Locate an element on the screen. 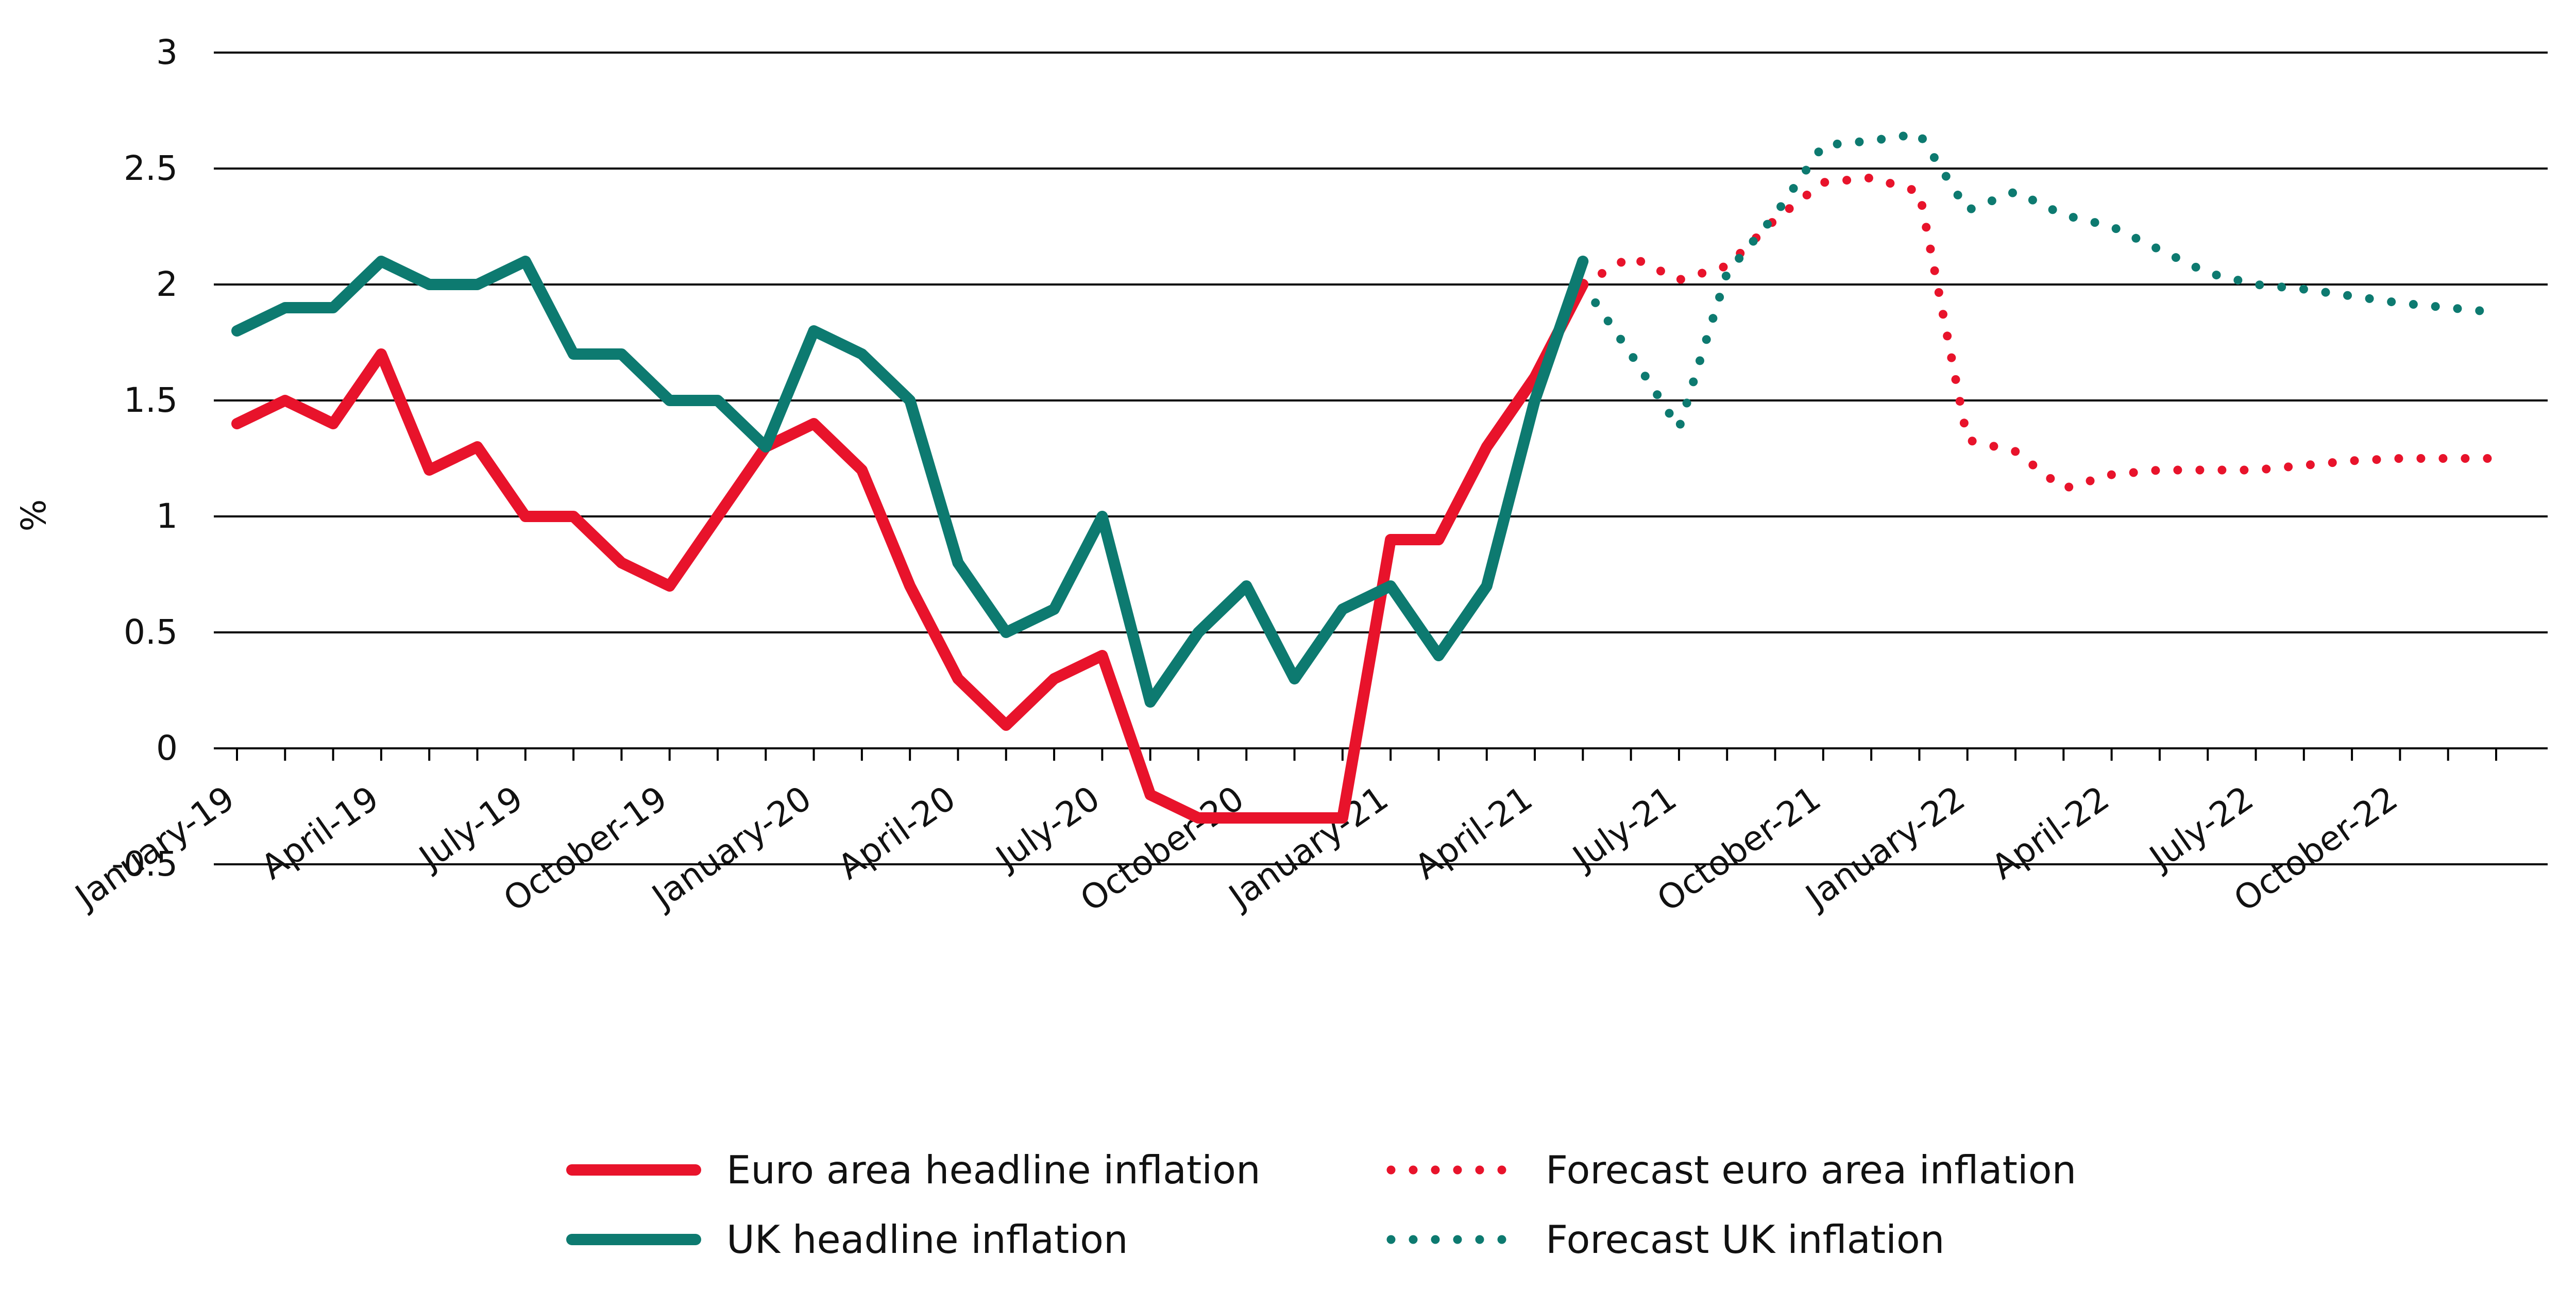 Image resolution: width=2576 pixels, height=1289 pixels. x-tick-label: January-20 is located at coordinates (731, 847).